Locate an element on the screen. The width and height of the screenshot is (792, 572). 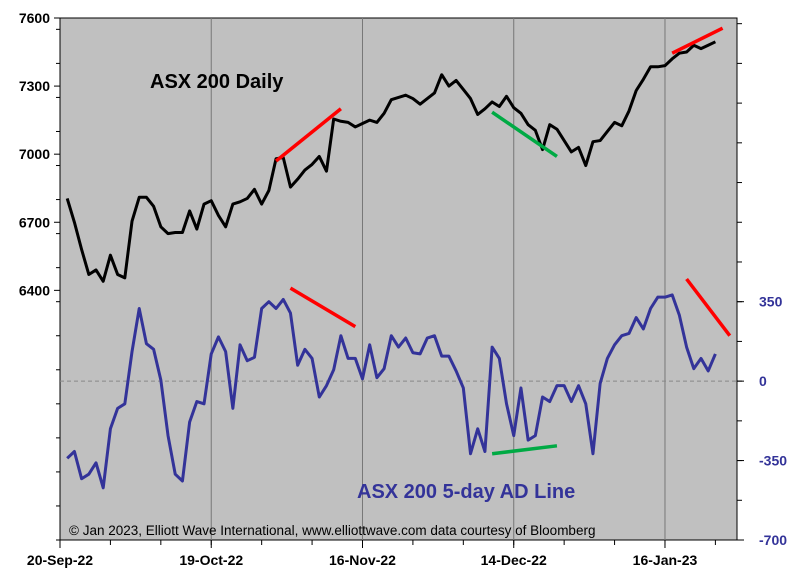
right-axis-tick-label: 350 is located at coordinates (771, 302).